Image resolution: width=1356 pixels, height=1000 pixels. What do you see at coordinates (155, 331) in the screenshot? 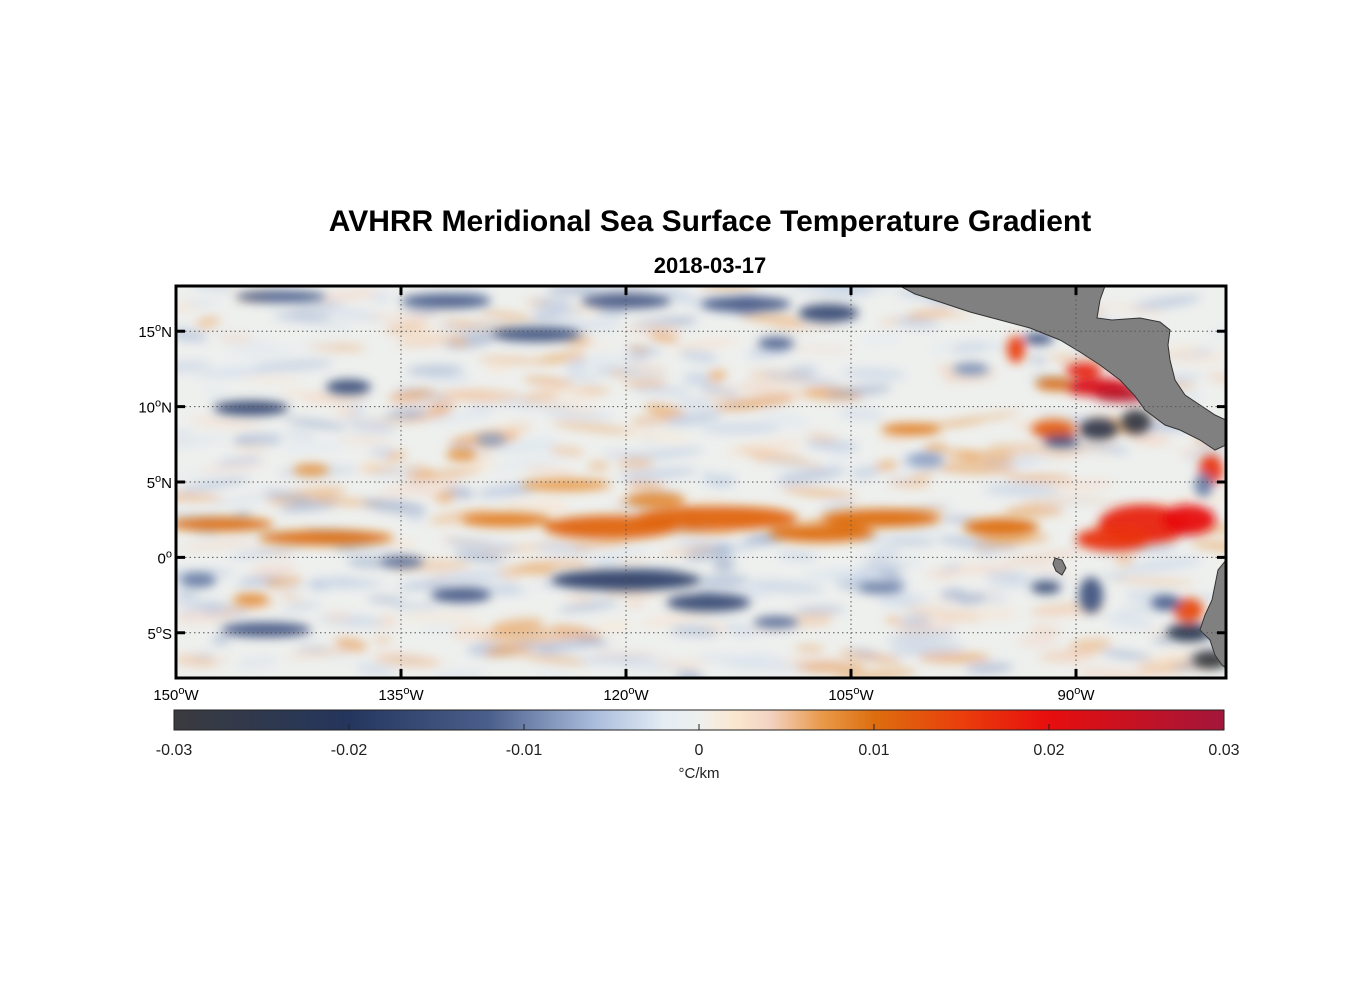
I see `lat-tick-label: 15oN` at bounding box center [155, 331].